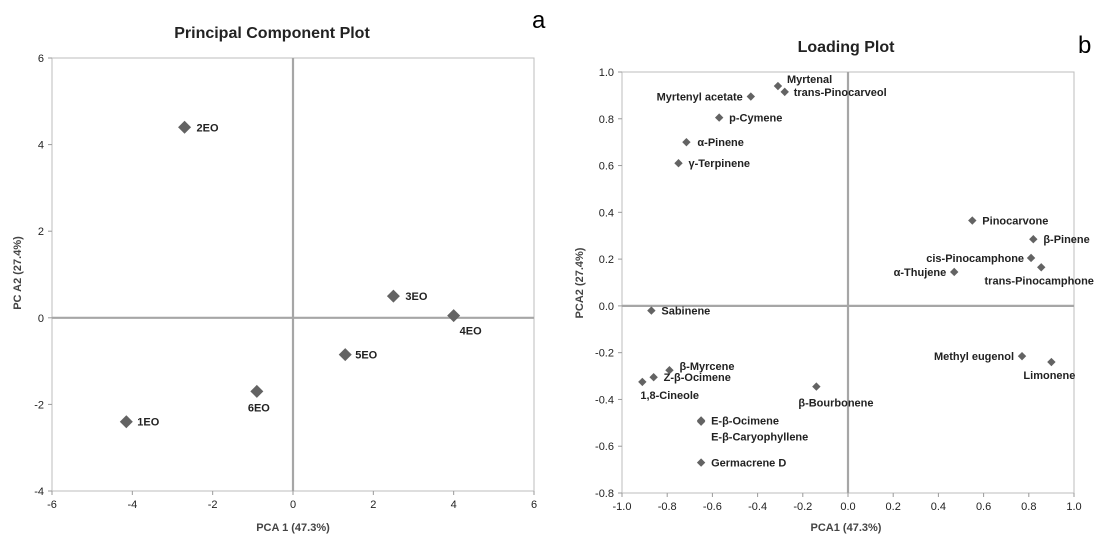 The height and width of the screenshot is (541, 1099). What do you see at coordinates (757, 507) in the screenshot?
I see `x-tick-label: -0.4` at bounding box center [757, 507].